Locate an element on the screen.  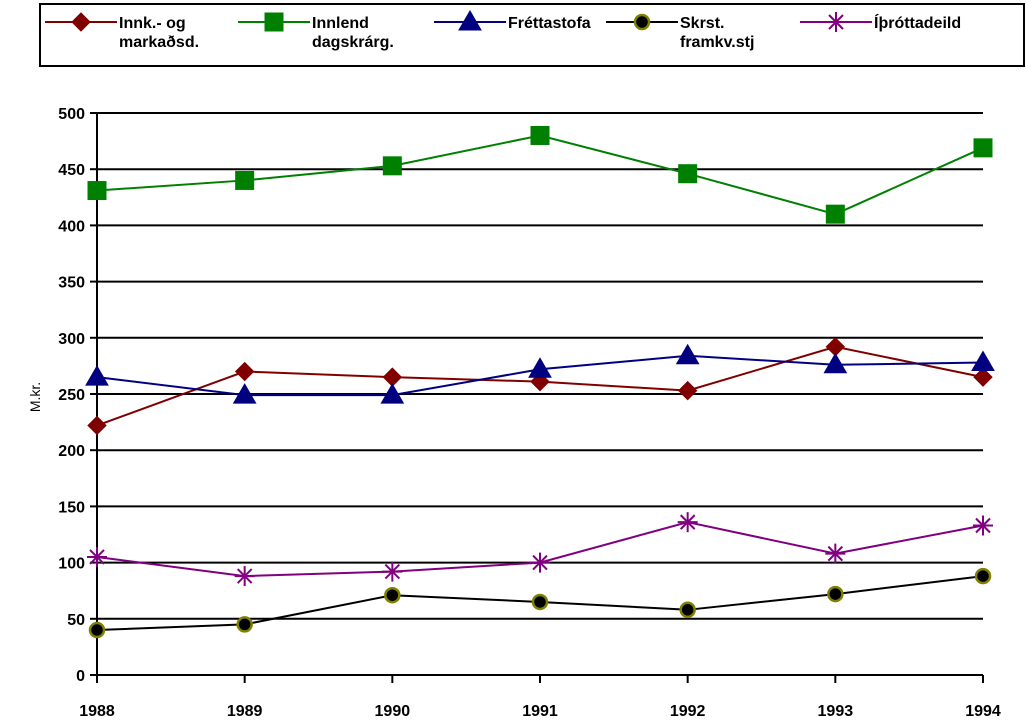
y-tick-label-200: 200 is located at coordinates (71, 451).